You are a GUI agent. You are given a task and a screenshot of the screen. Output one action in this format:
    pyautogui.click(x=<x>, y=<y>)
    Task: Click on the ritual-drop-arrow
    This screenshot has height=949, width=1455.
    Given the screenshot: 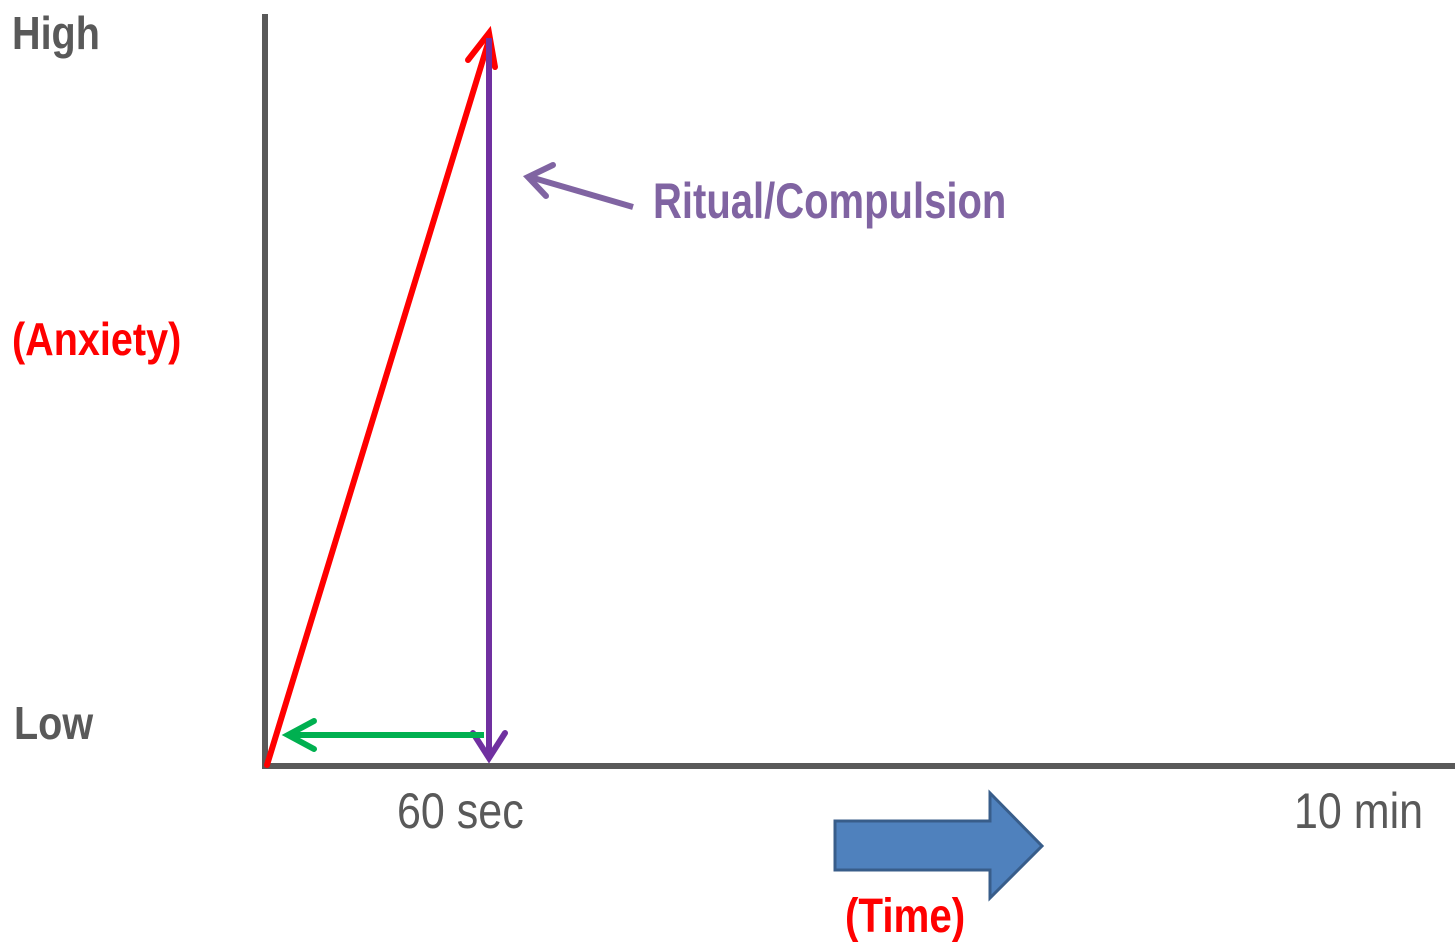 What is the action you would take?
    pyautogui.click(x=489, y=401)
    